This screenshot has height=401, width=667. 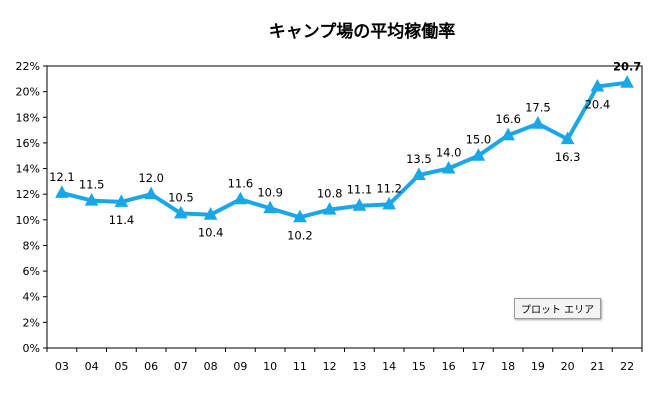 I want to click on y-tick-label: 6%, so click(x=31, y=271).